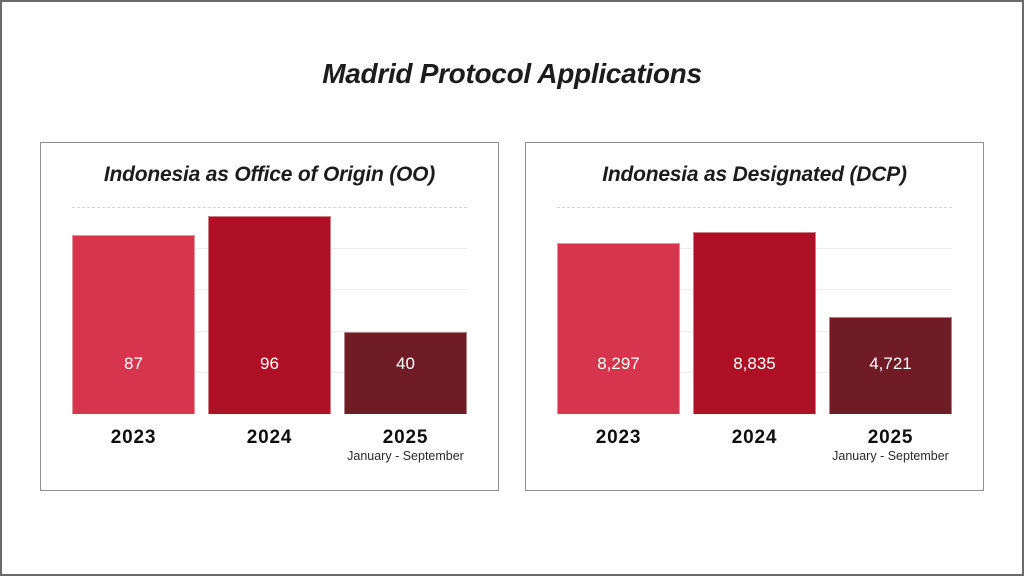 The height and width of the screenshot is (576, 1024). I want to click on bar-2024: 8,835, so click(754, 323).